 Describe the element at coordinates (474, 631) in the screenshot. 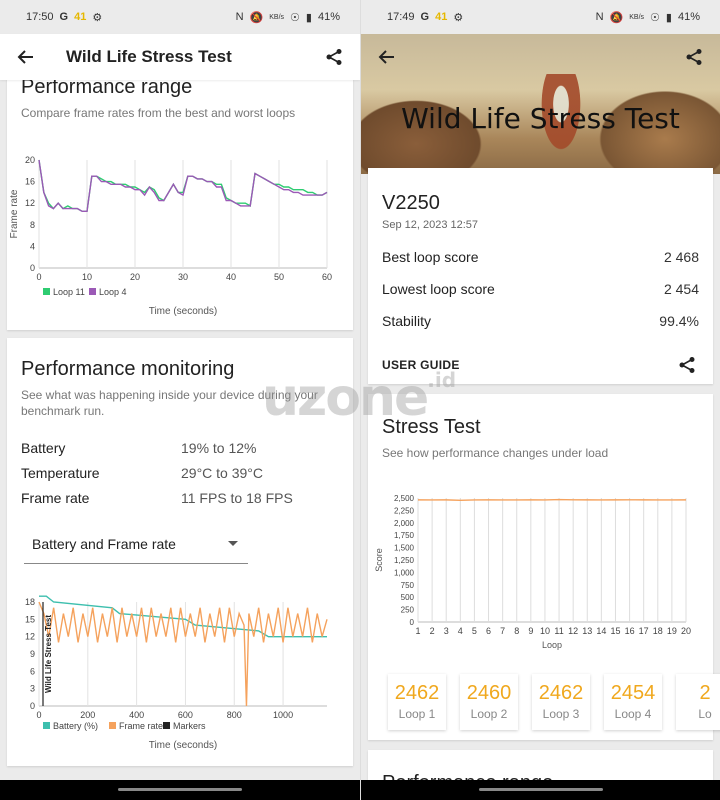

I see `x-tick-label: 5` at that location.